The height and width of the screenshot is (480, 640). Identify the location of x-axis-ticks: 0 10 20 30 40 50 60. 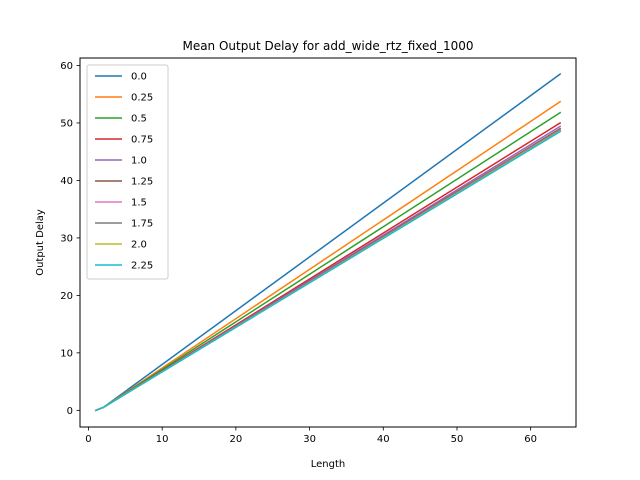
(311, 436).